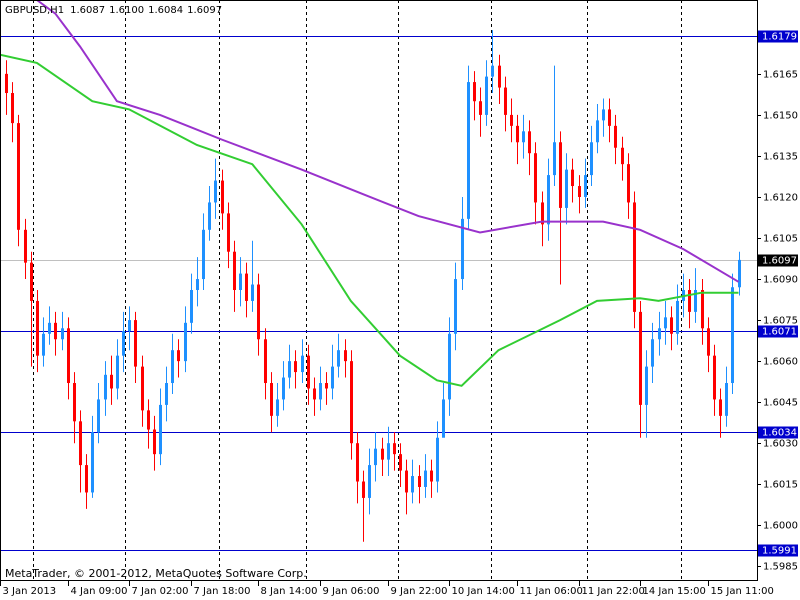 The image size is (800, 600). What do you see at coordinates (779, 551) in the screenshot?
I see `level-label: 1.5991` at bounding box center [779, 551].